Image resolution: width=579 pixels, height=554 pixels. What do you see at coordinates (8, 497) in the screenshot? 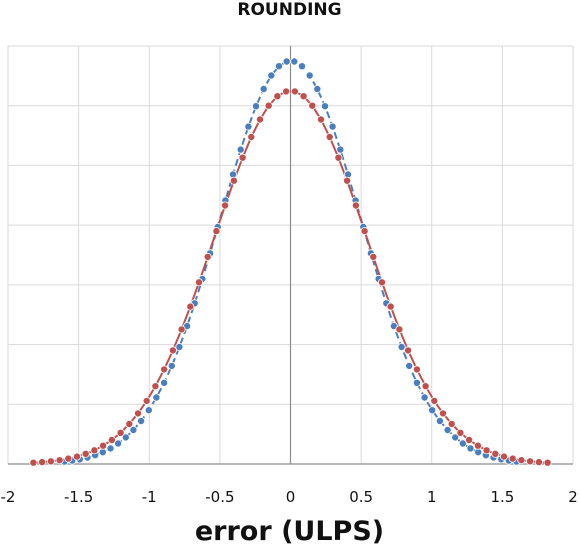
I see `x-tick-label: -2` at bounding box center [8, 497].